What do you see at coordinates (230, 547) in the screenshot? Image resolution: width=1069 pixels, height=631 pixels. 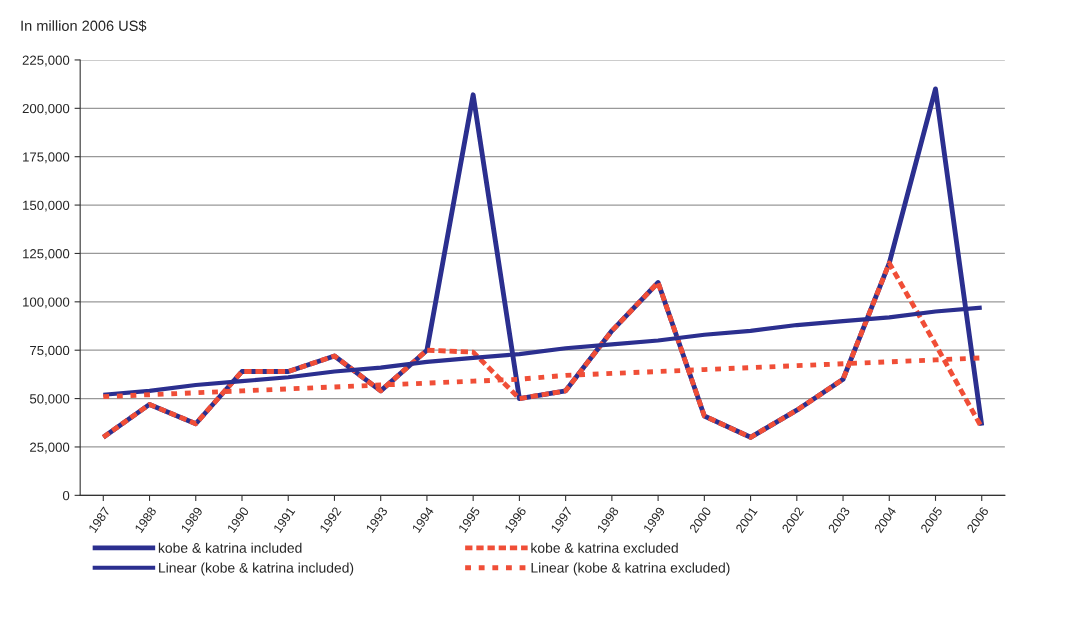 I see `legend-label: kobe & katrina included` at bounding box center [230, 547].